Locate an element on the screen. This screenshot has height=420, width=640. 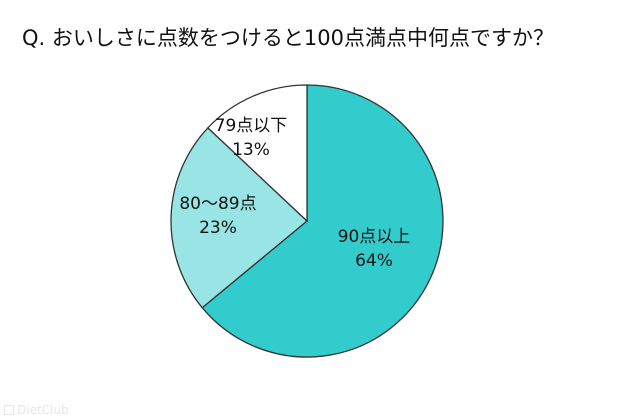
watermark-logo-icon is located at coordinates (9, 410).